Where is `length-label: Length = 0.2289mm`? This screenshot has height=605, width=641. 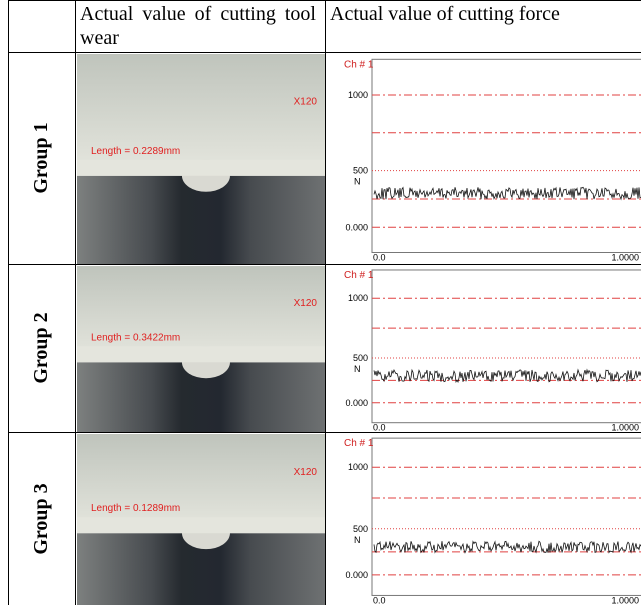
length-label: Length = 0.2289mm is located at coordinates (135, 151).